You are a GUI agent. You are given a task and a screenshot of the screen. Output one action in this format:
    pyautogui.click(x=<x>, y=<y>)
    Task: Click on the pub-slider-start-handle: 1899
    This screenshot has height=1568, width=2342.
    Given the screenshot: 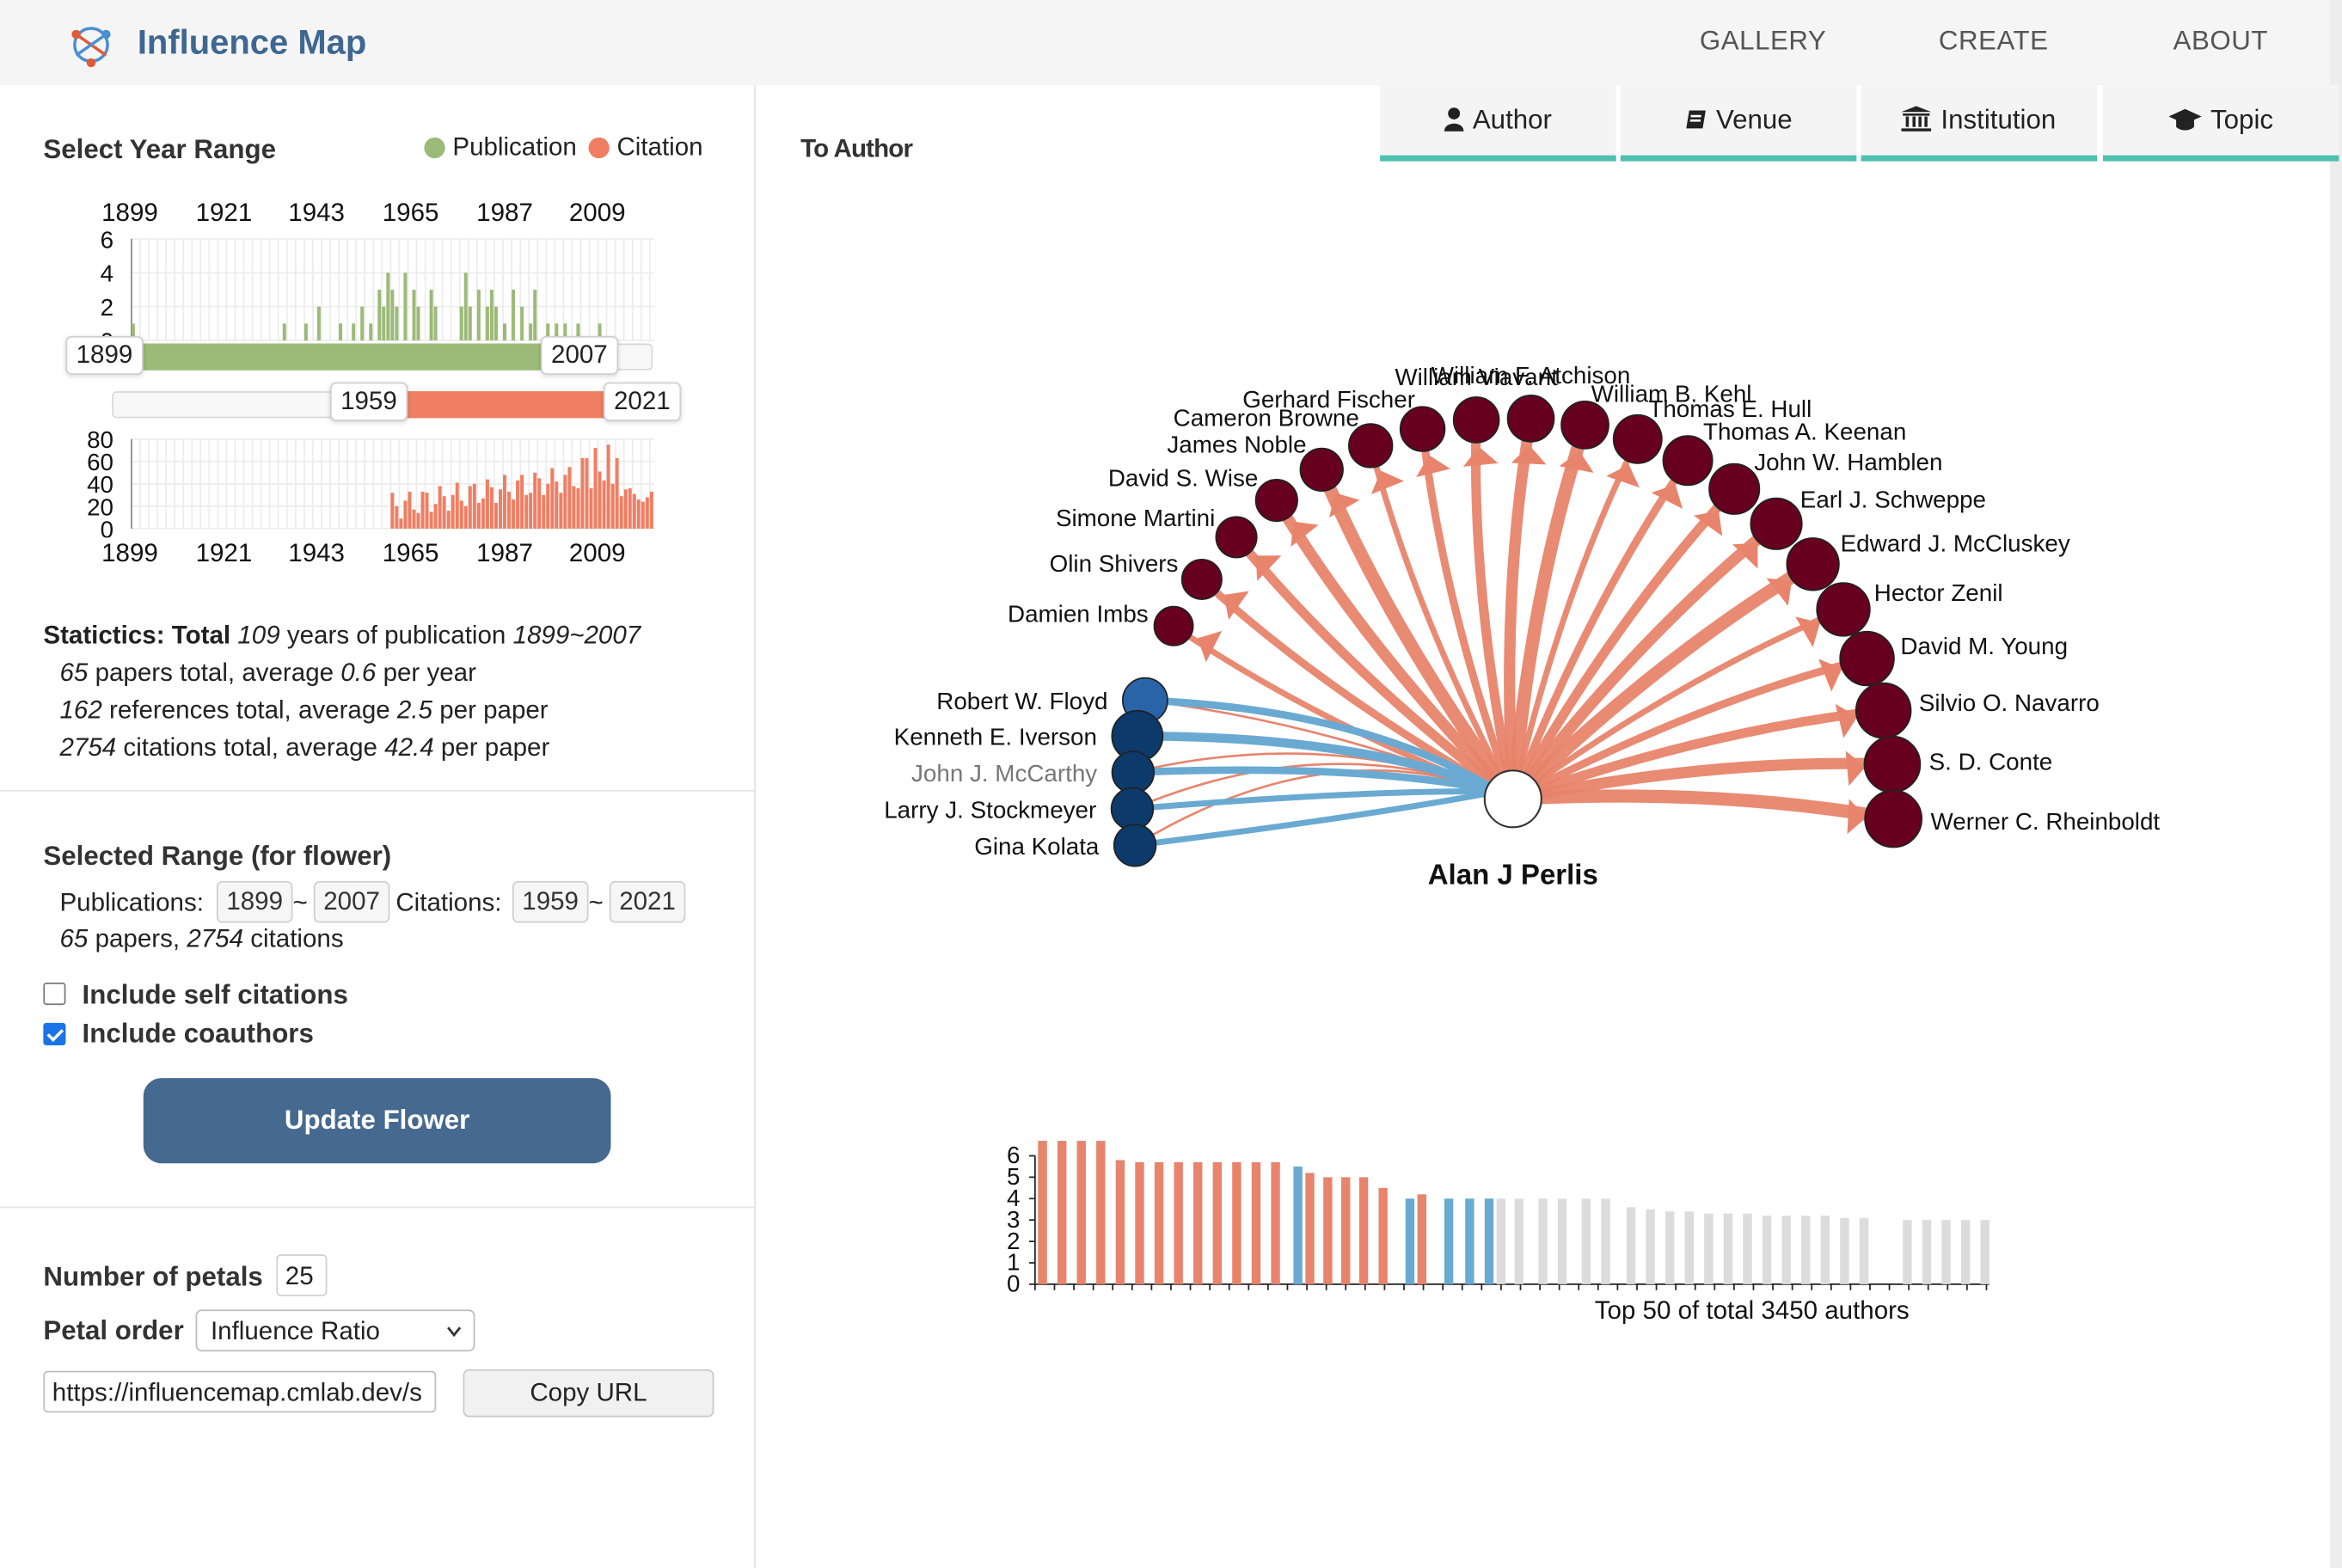 What is the action you would take?
    pyautogui.click(x=104, y=355)
    